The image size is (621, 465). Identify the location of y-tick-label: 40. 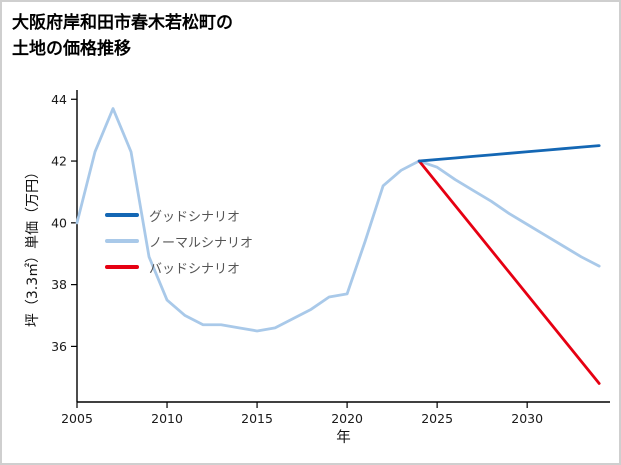
(59, 222).